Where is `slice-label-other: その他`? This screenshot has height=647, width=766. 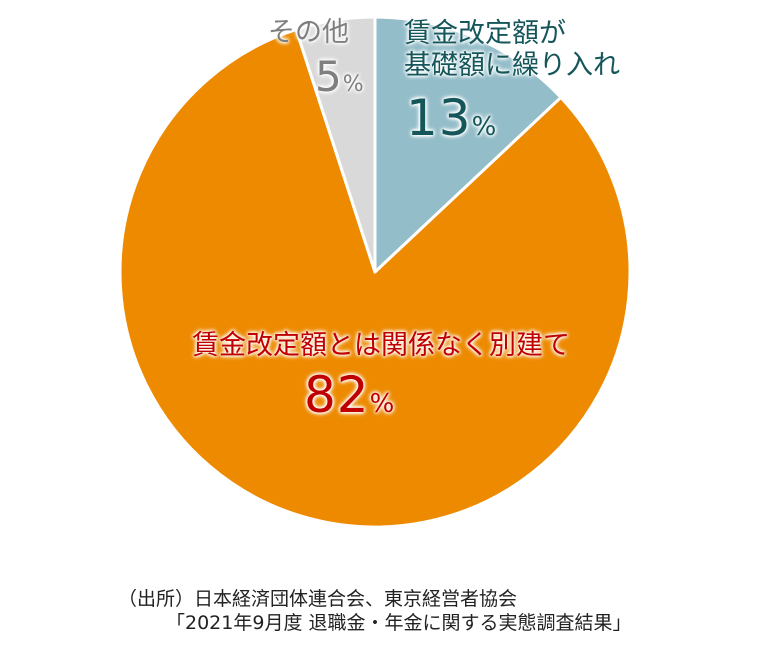
slice-label-other: その他 is located at coordinates (308, 32).